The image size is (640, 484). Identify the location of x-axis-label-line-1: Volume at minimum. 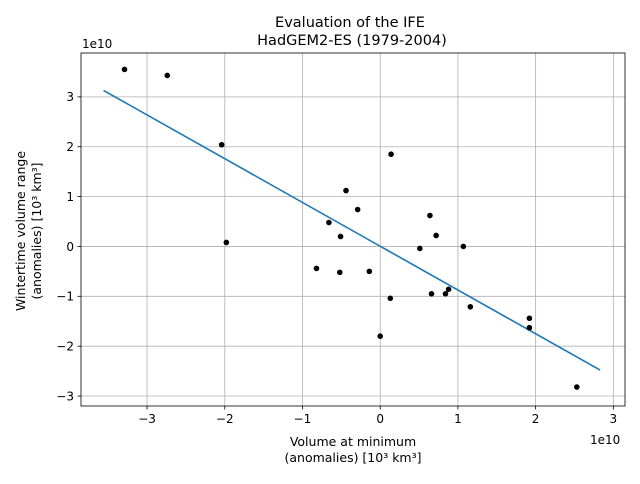
(353, 441).